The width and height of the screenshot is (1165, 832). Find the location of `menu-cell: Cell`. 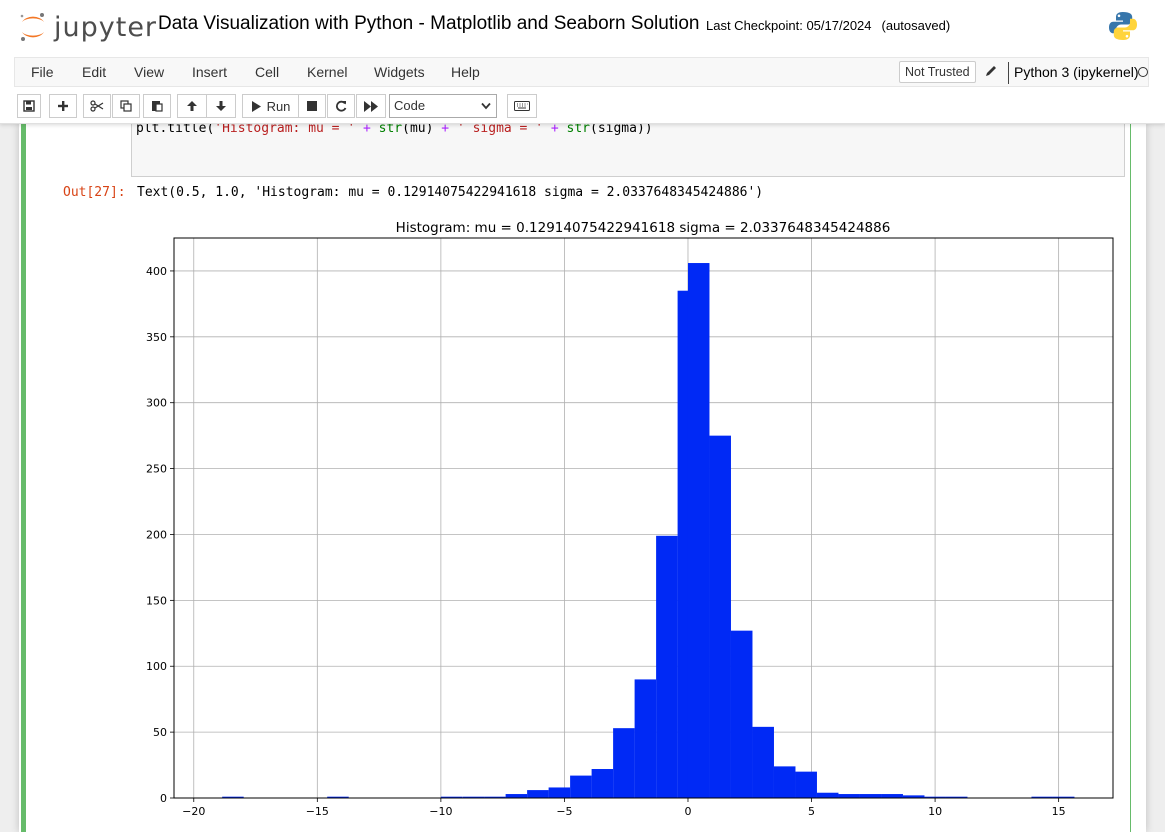

menu-cell: Cell is located at coordinates (267, 72).